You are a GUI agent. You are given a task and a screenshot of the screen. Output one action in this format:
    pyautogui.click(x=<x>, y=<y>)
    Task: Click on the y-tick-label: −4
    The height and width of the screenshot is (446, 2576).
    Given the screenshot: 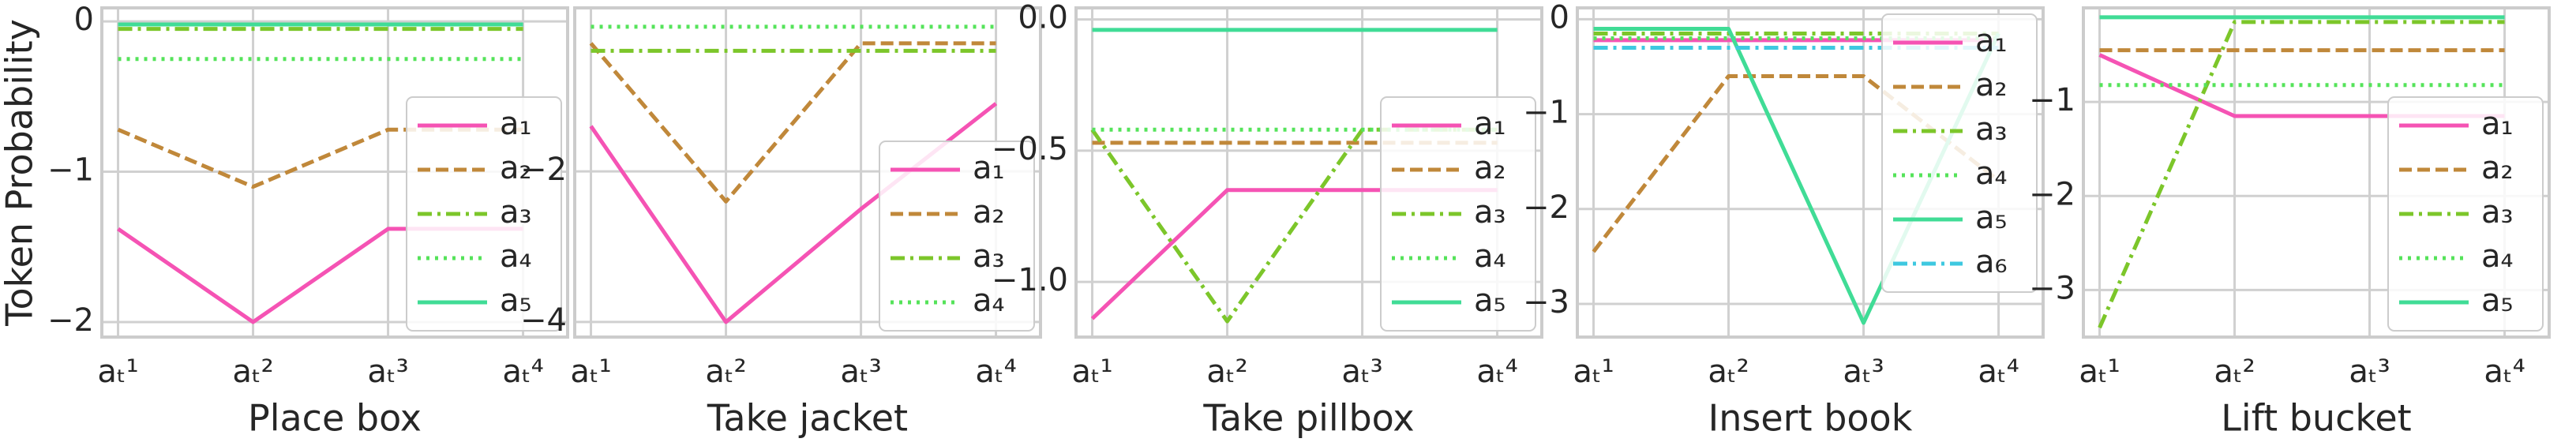 What is the action you would take?
    pyautogui.click(x=543, y=320)
    